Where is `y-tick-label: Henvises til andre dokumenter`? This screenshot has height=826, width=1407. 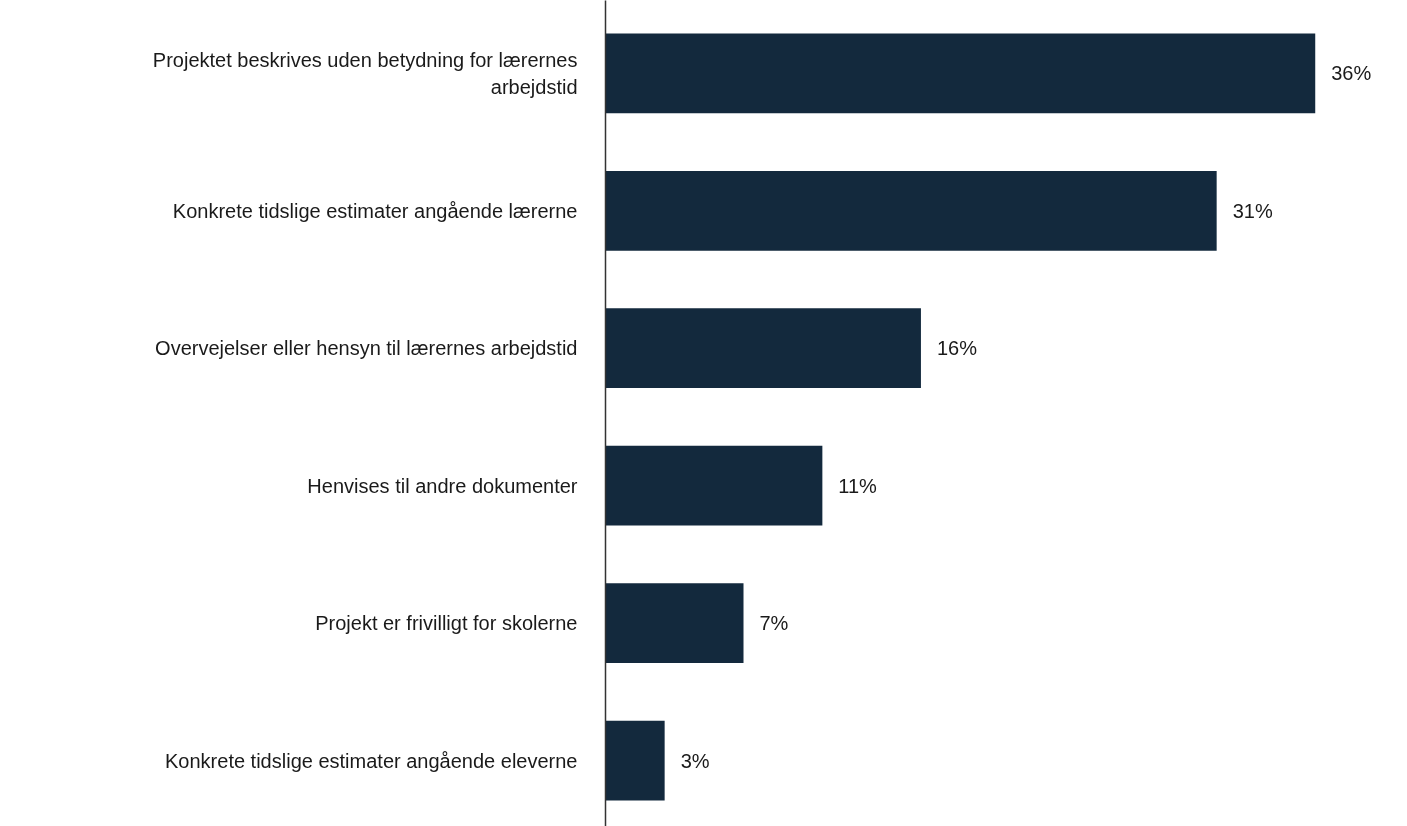
y-tick-label: Henvises til andre dokumenter is located at coordinates (442, 485).